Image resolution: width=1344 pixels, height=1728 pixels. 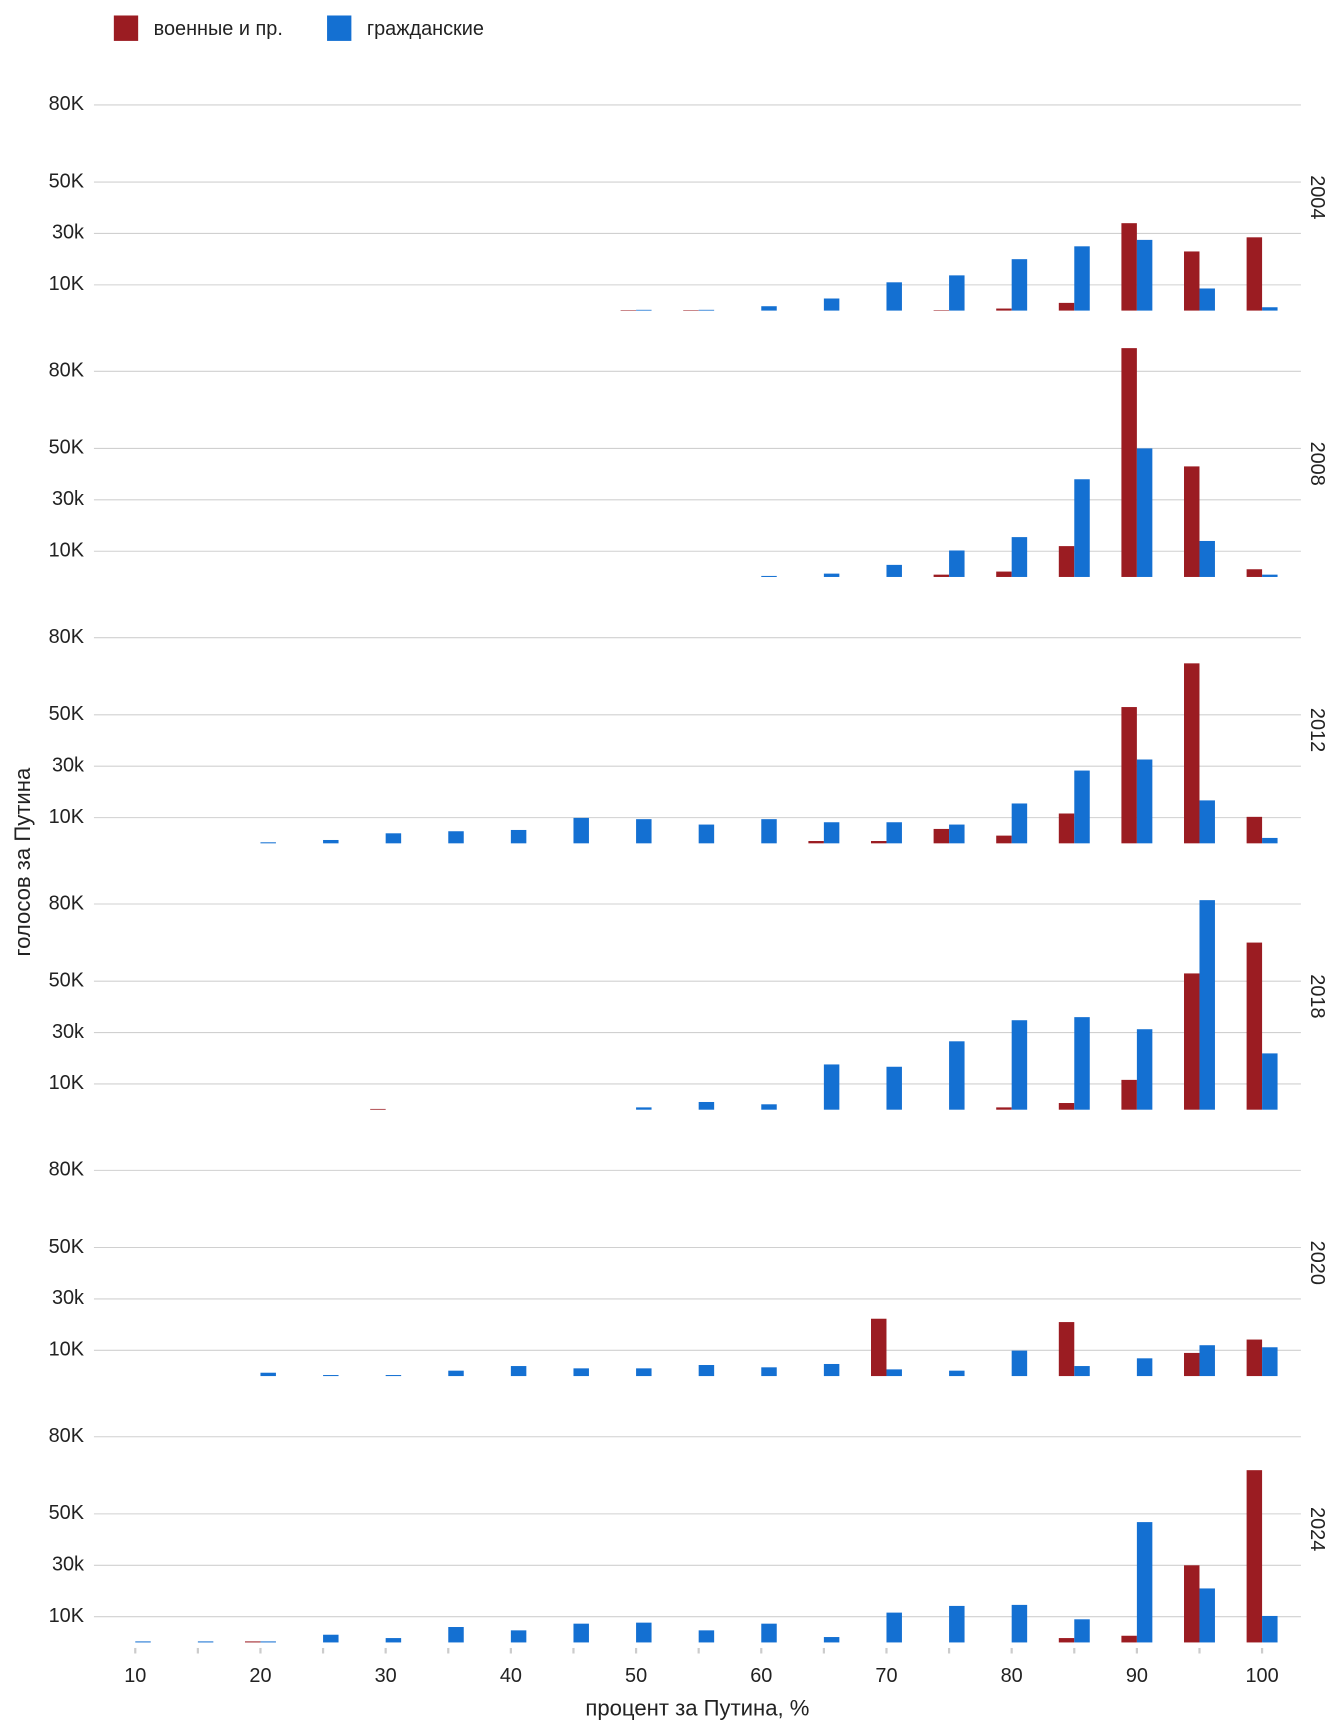 I want to click on x-tick-label: 30, so click(x=386, y=1676).